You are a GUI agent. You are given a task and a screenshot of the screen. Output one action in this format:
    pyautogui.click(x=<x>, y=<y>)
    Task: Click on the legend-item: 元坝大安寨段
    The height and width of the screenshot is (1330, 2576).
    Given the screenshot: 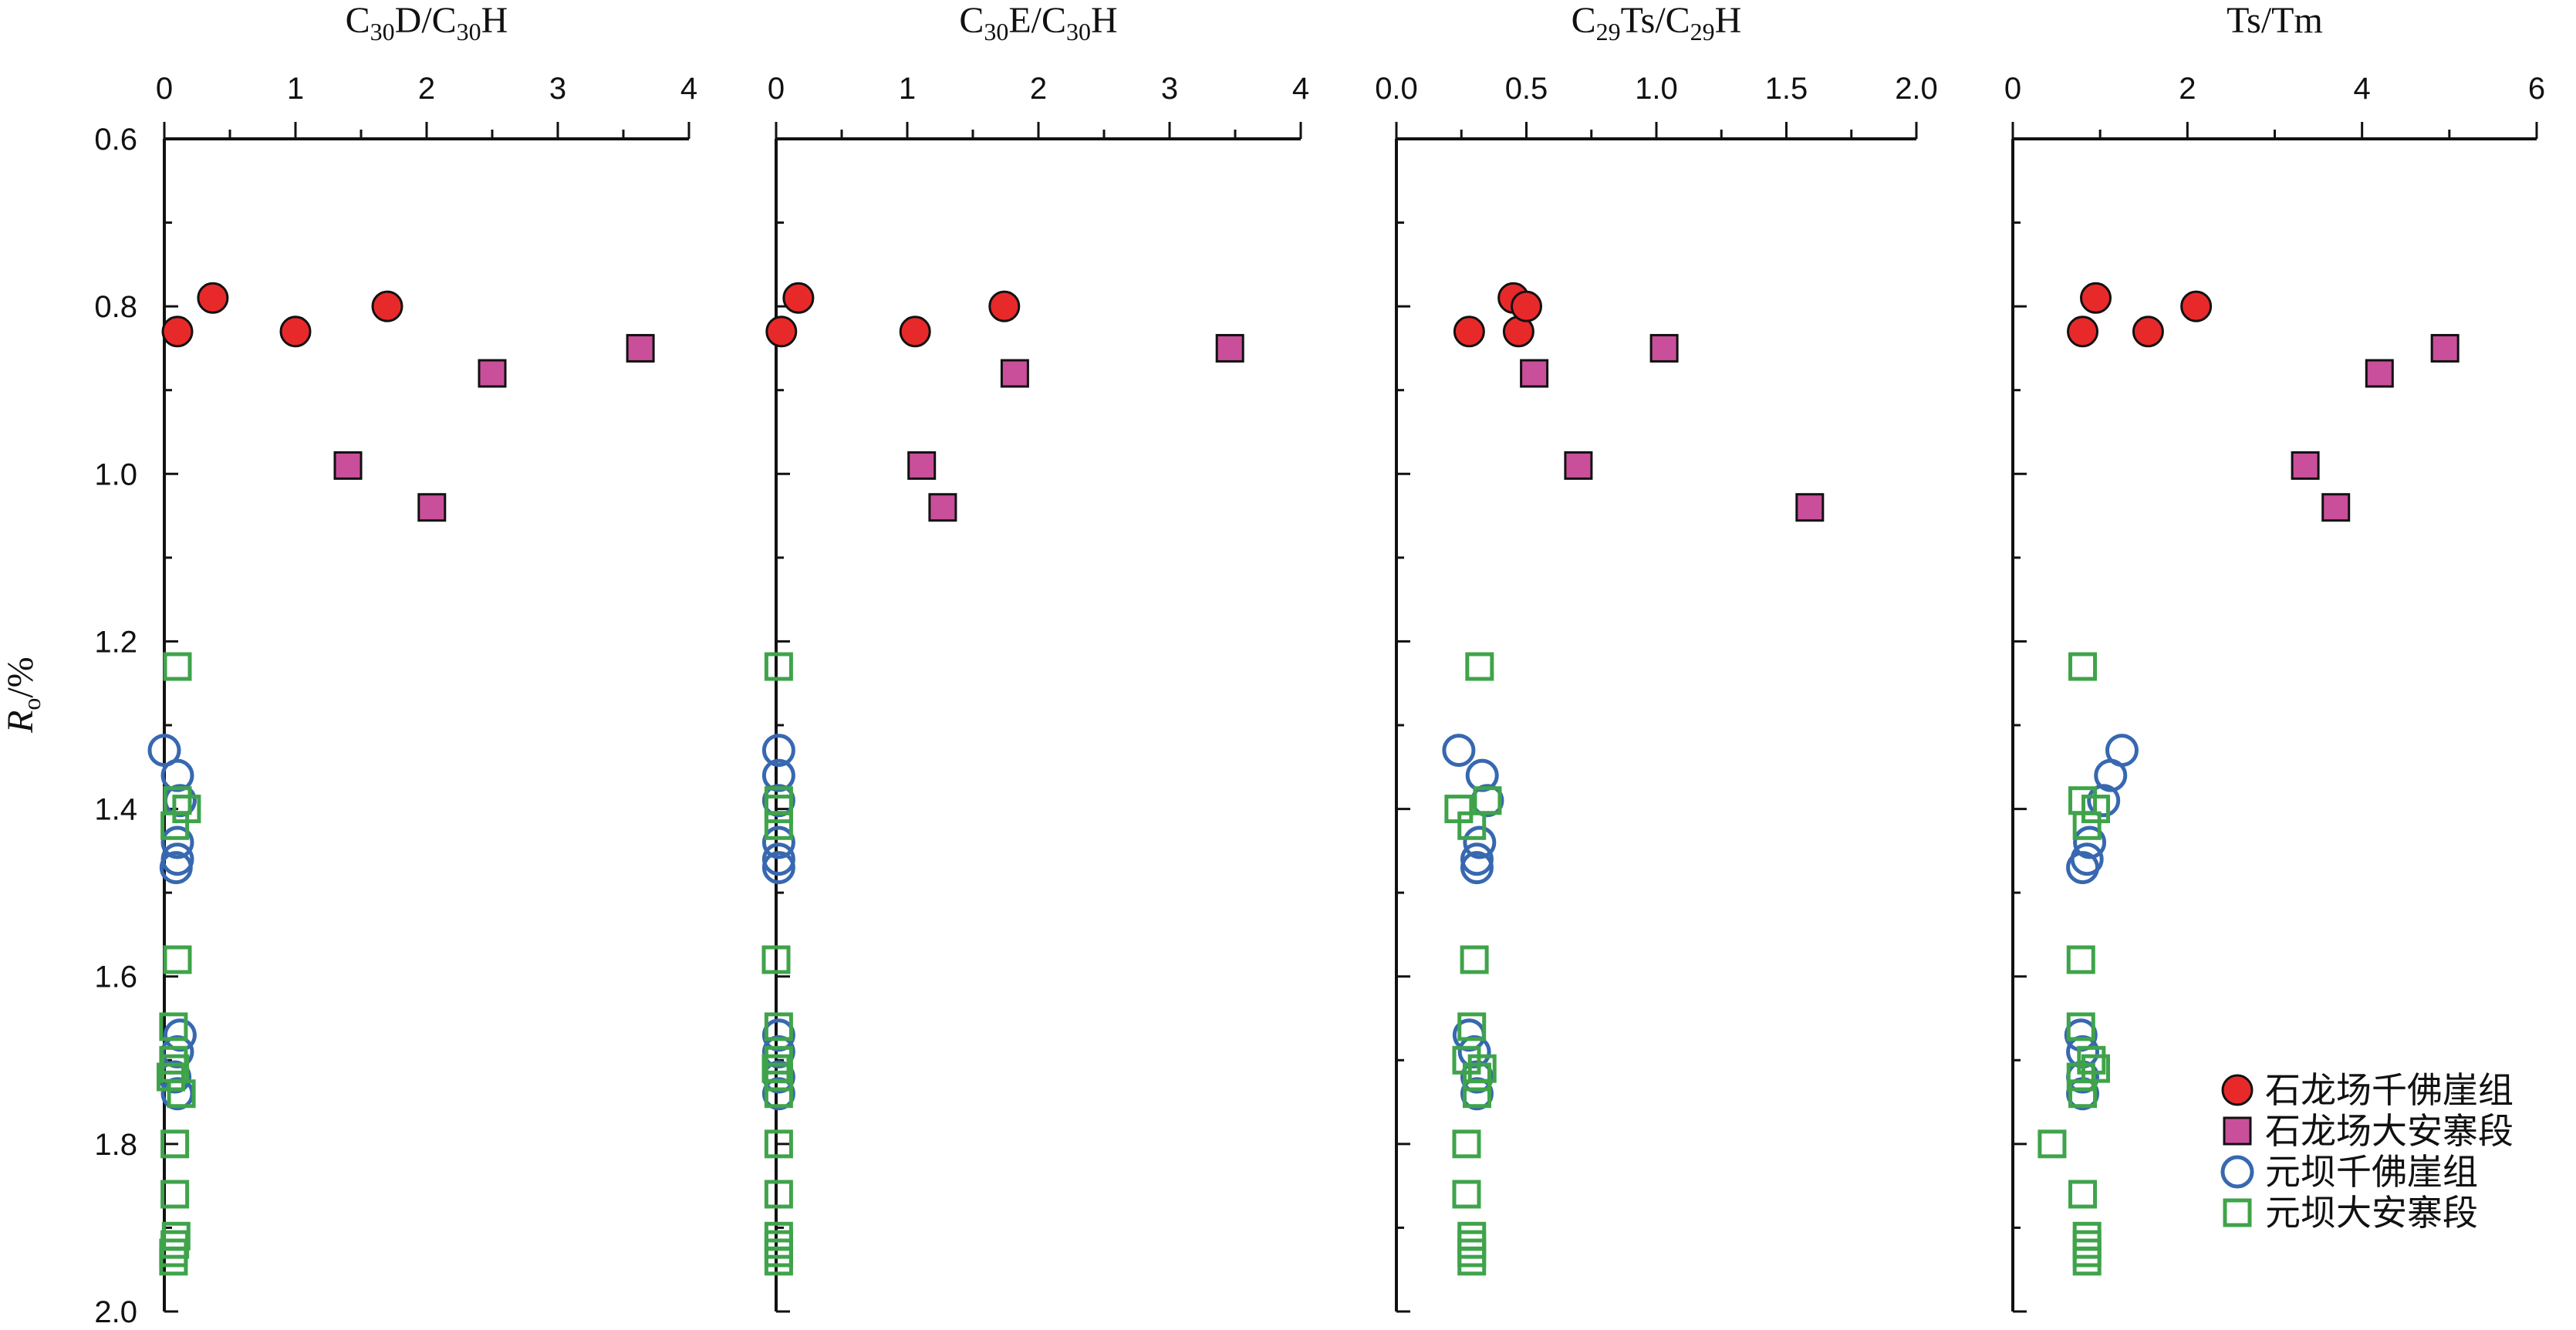 What is the action you would take?
    pyautogui.click(x=2350, y=1213)
    